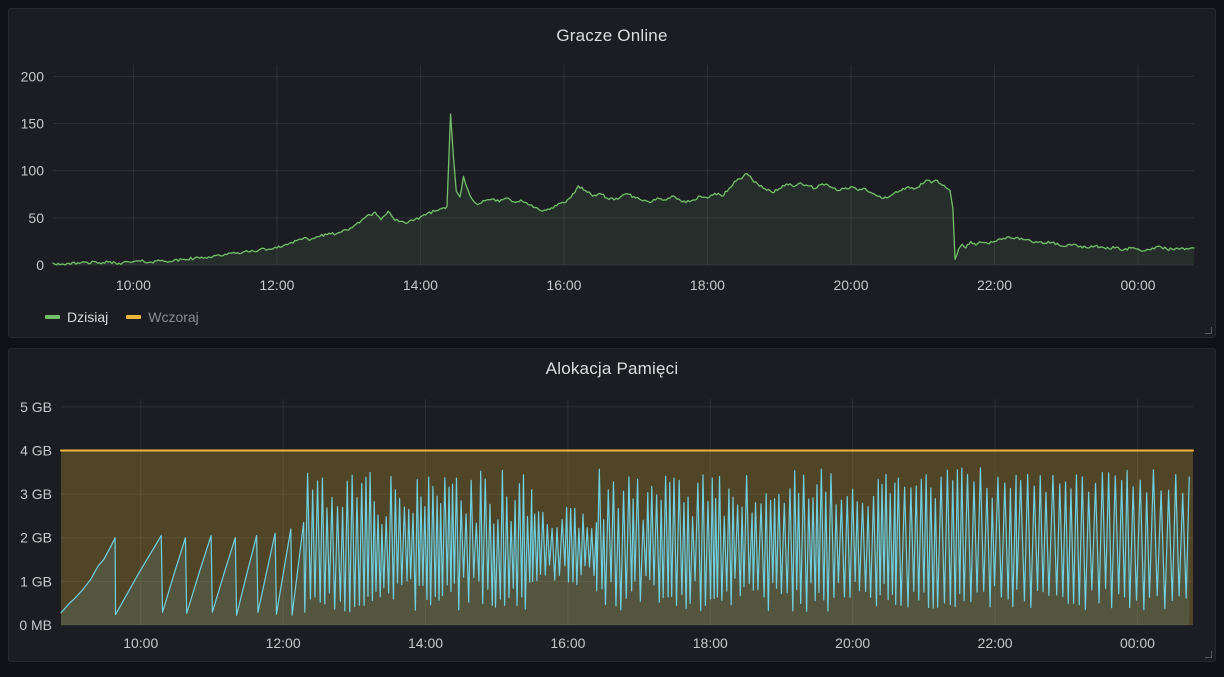 This screenshot has height=677, width=1224. I want to click on legend-item-wczoraj: Wczoraj, so click(162, 317).